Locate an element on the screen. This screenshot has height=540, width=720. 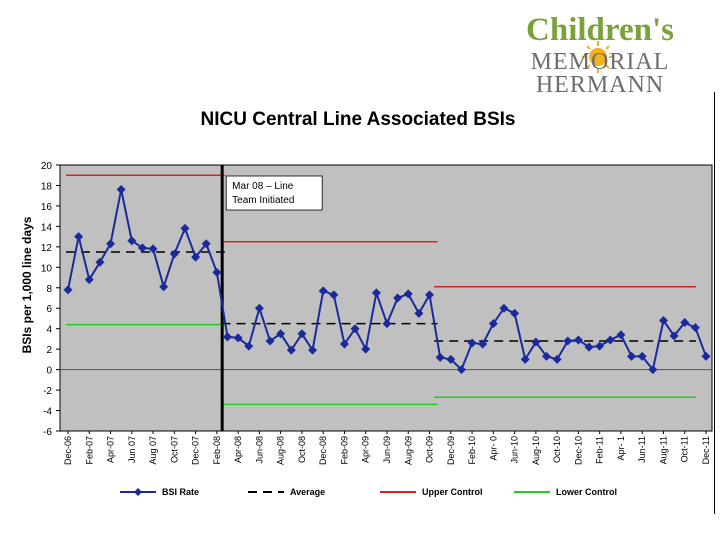
y-tick-label: -2 is located at coordinates (47, 391).